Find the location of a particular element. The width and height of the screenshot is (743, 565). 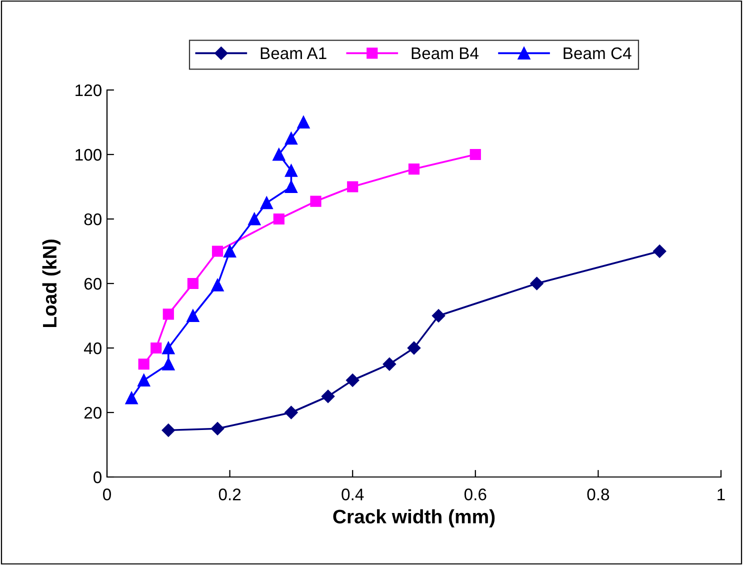

y-tick-label: 100 is located at coordinates (89, 154).